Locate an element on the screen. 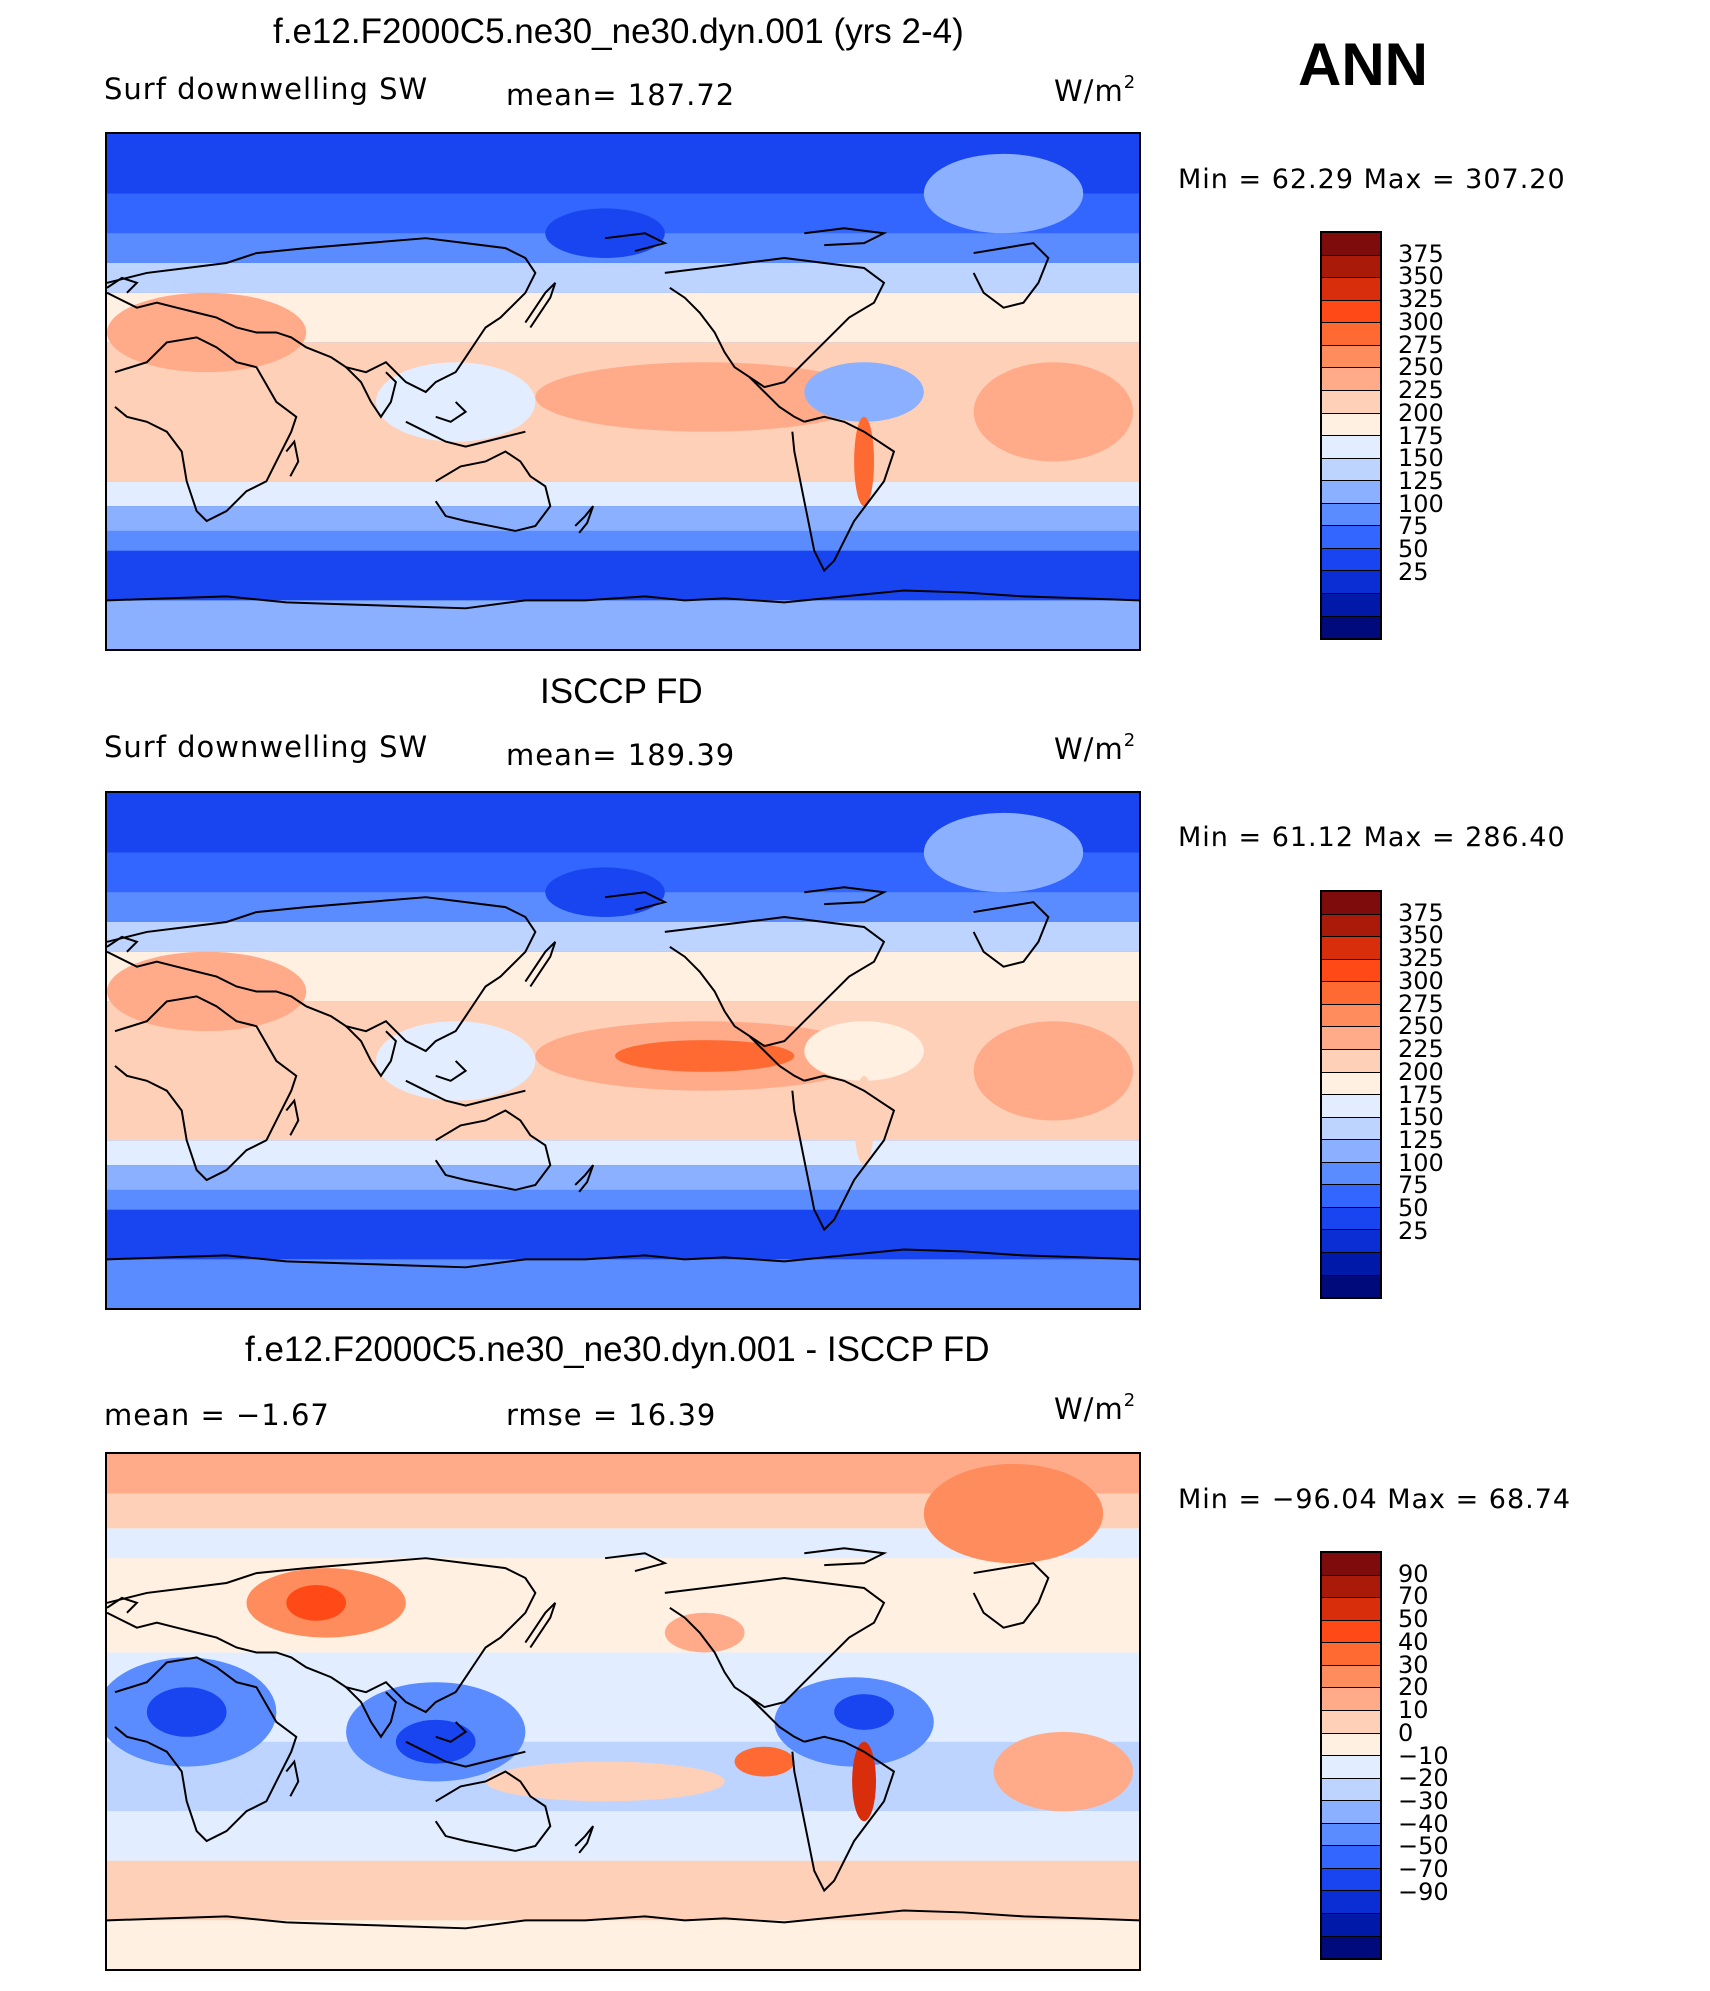 This screenshot has width=1710, height=1991. colorbar-tick-label: 100 is located at coordinates (1421, 1162).